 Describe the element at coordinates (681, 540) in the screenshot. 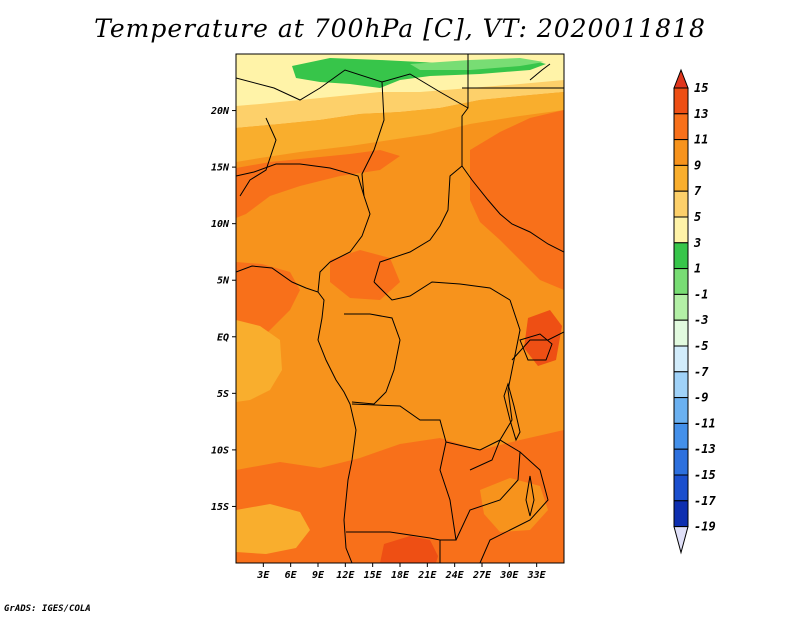

I see `colorbar-bottom-arrow` at that location.